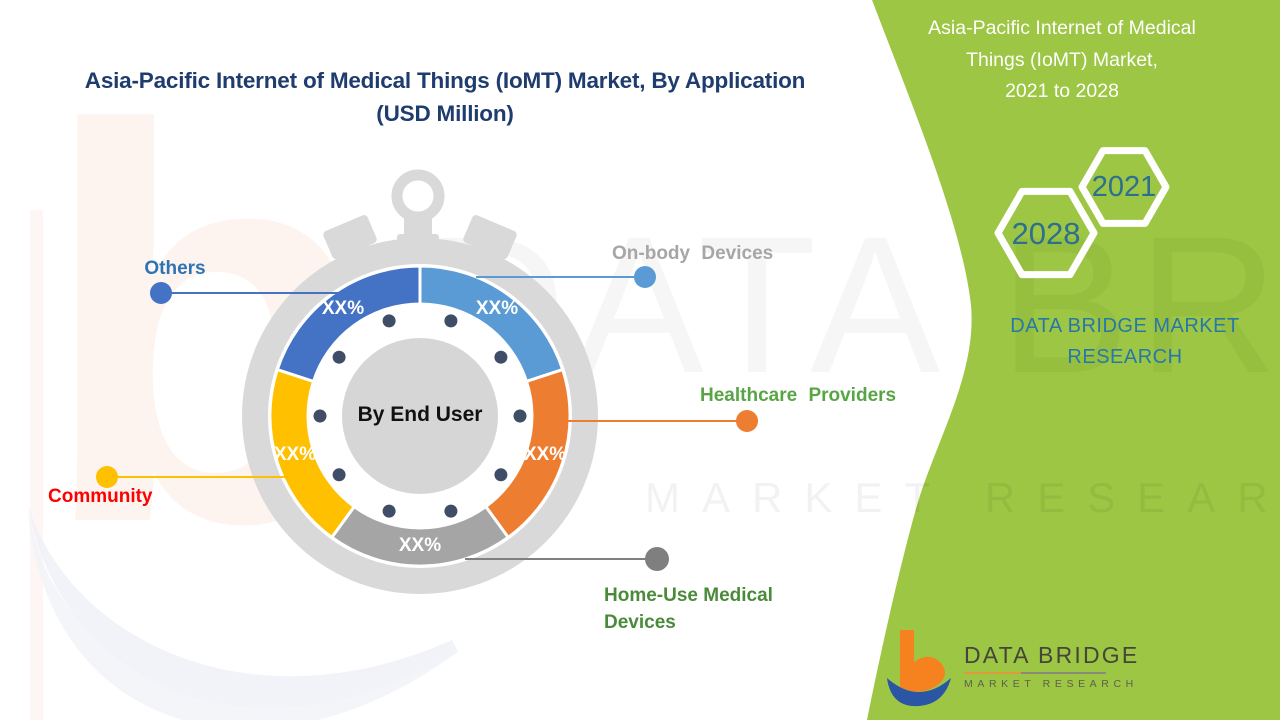  I want to click on watermark-swoosh, so click(243, 615).